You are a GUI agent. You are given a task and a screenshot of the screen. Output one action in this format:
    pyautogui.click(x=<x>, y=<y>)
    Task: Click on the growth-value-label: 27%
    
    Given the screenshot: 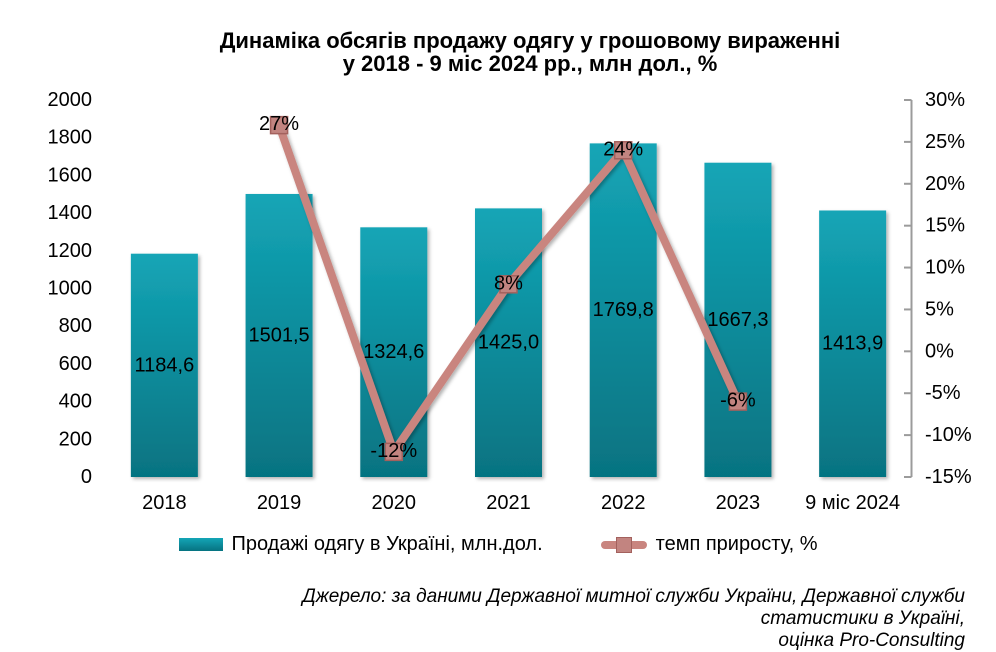 What is the action you would take?
    pyautogui.click(x=279, y=124)
    